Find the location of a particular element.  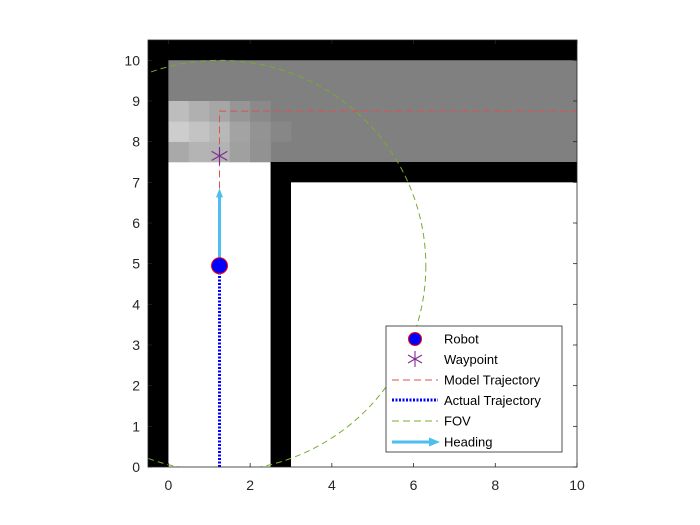

y-tick-label: 8 is located at coordinates (136, 142).